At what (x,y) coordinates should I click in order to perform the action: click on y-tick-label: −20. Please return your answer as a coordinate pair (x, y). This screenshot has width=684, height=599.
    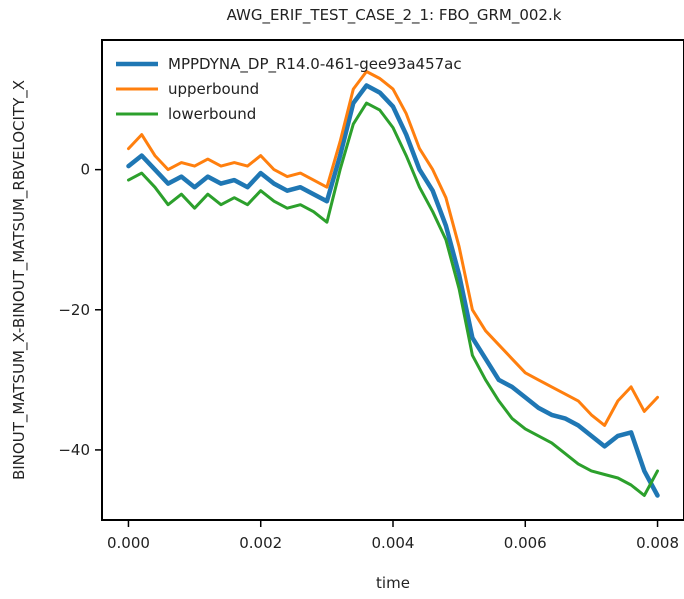
    Looking at the image, I should click on (74, 310).